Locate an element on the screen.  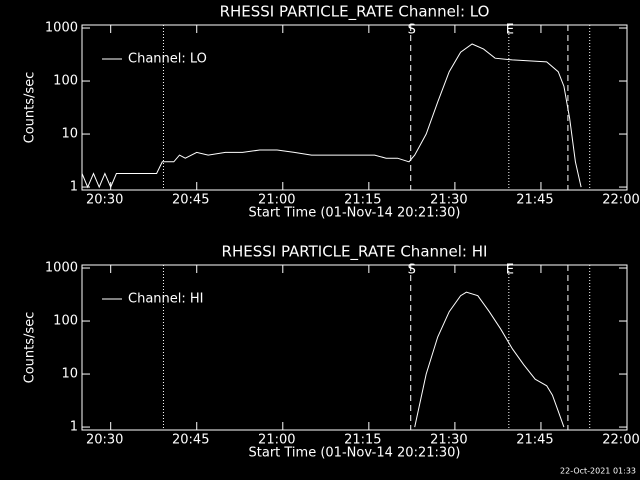
footer-timestamp: 22-Oct-2021 01:33 is located at coordinates (598, 471).